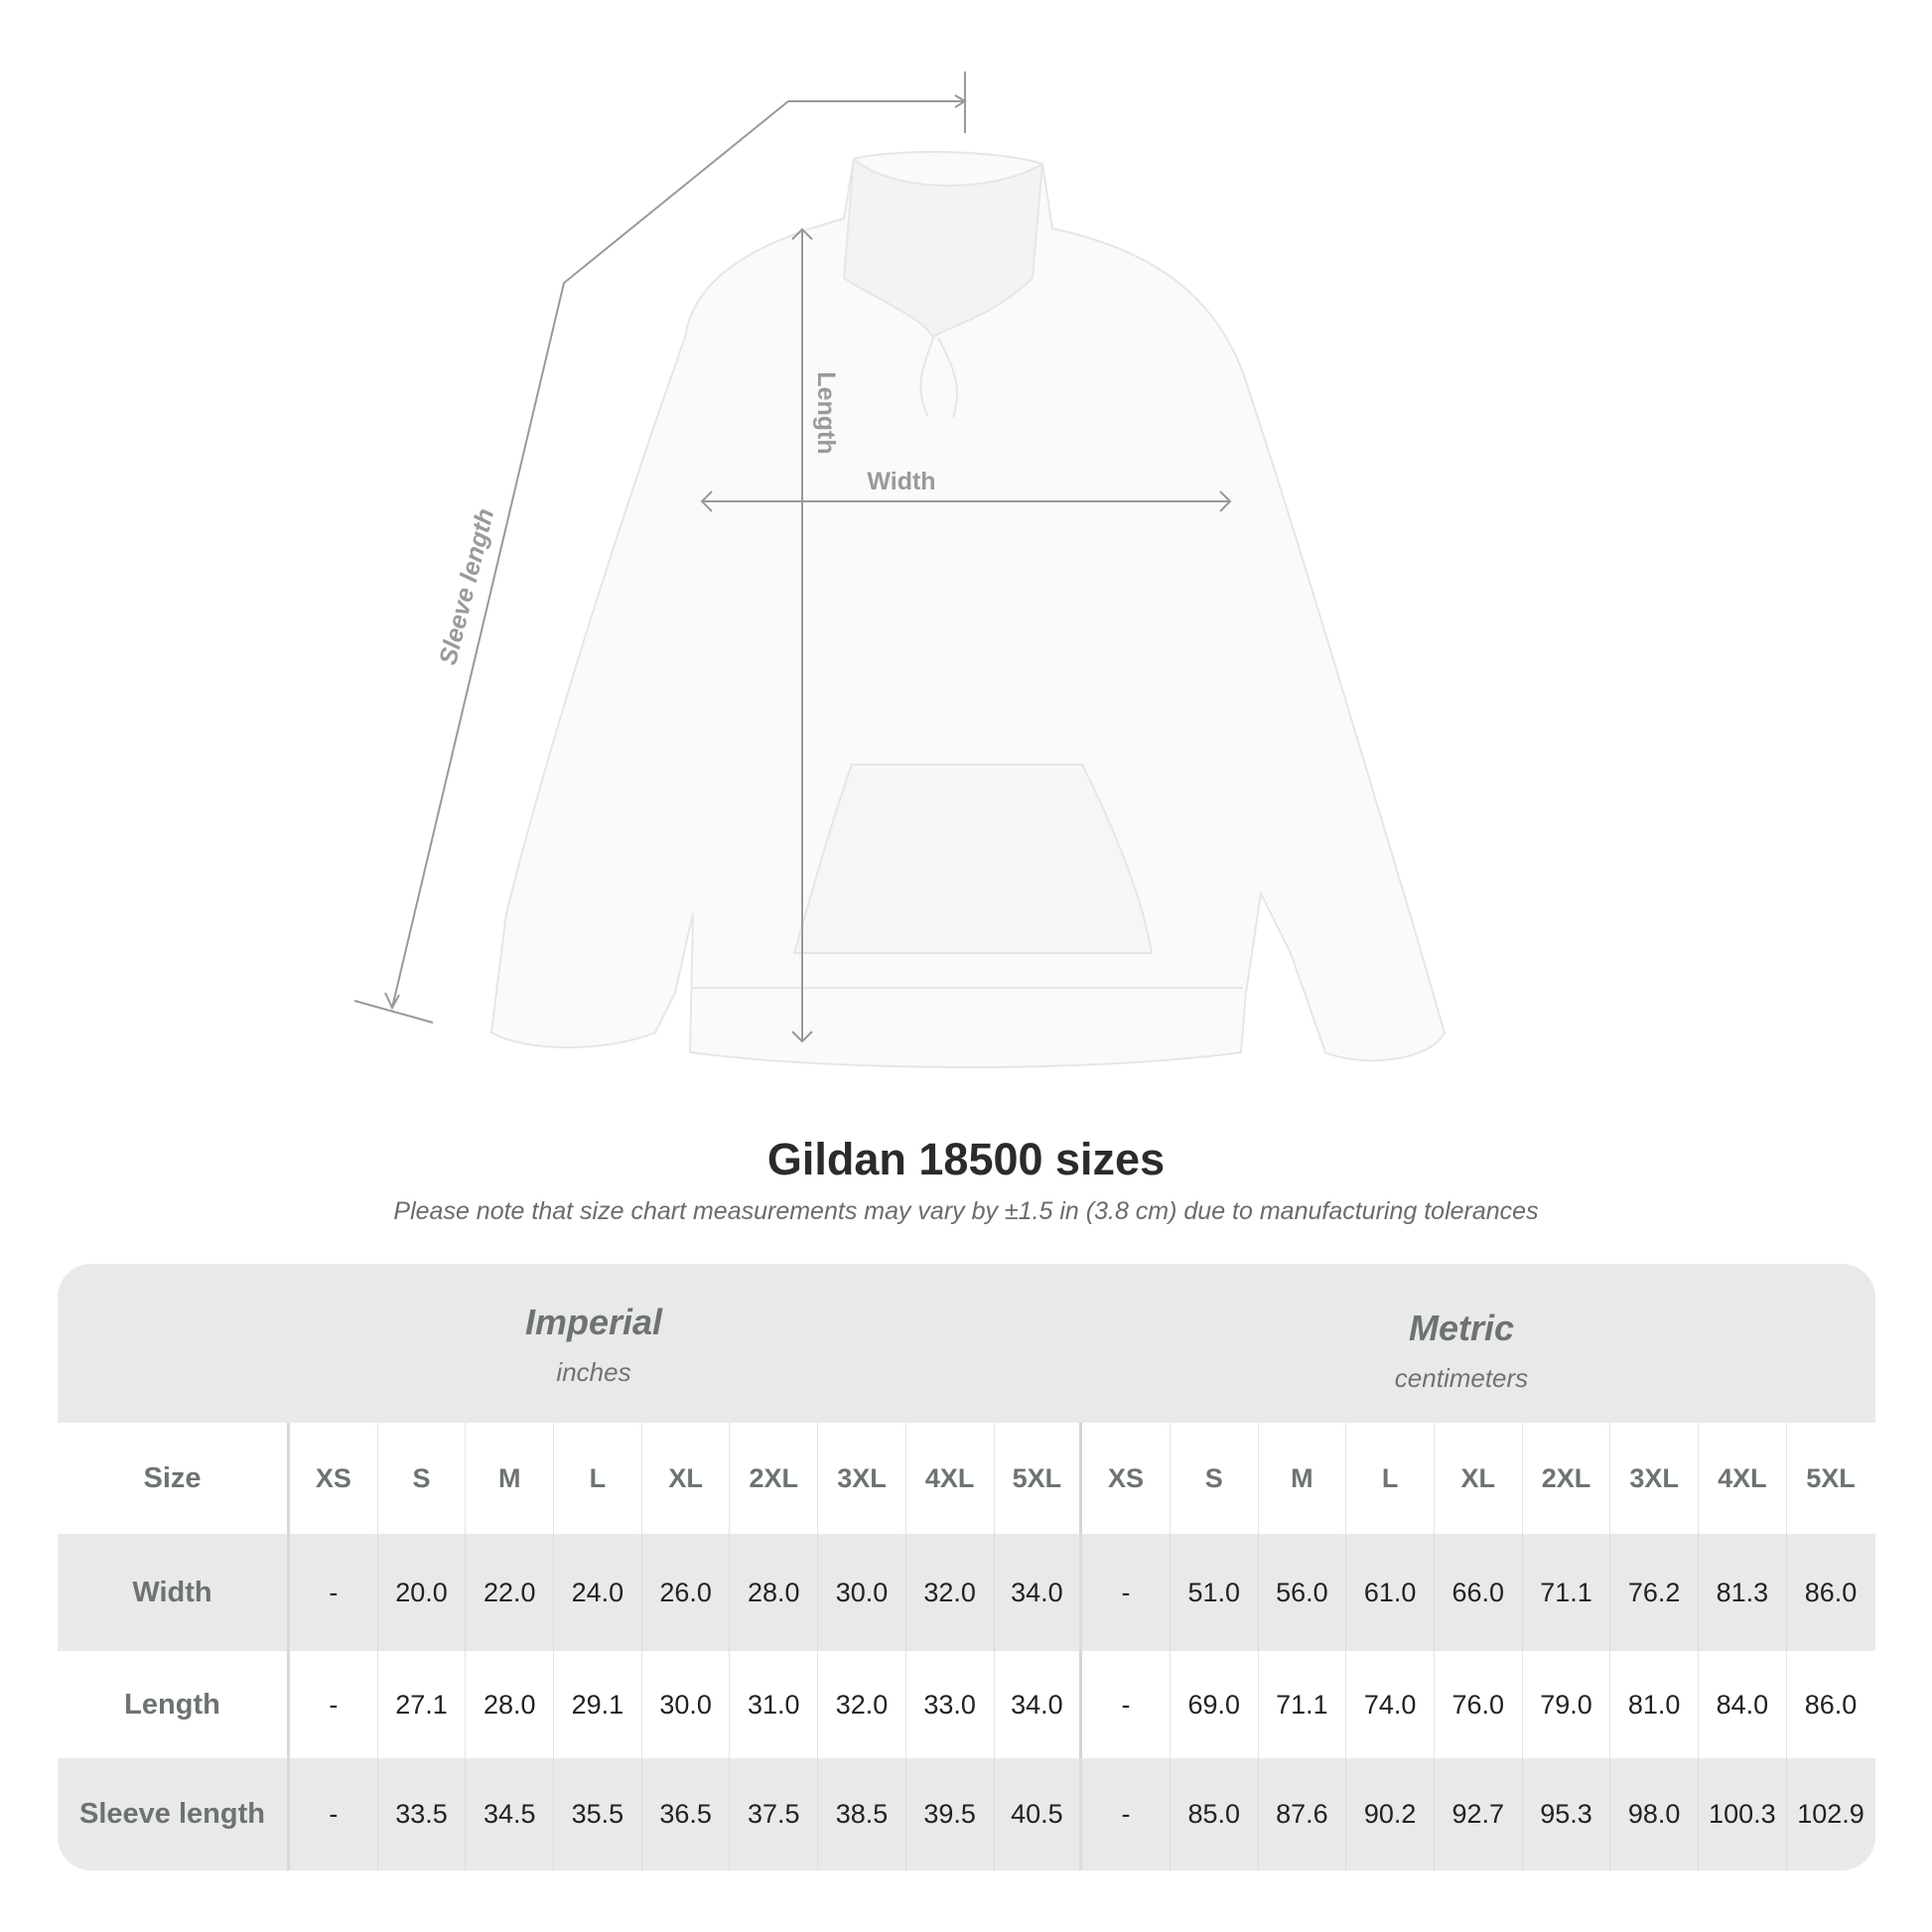  I want to click on cell-metric: 56.0, so click(1303, 1592).